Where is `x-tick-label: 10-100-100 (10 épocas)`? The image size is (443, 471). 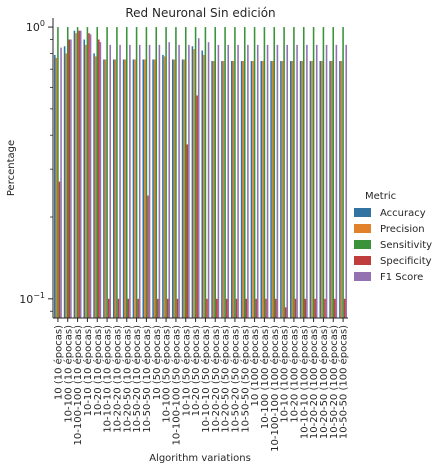 x-tick-label: 10-100-100 (10 épocas) is located at coordinates (78, 385).